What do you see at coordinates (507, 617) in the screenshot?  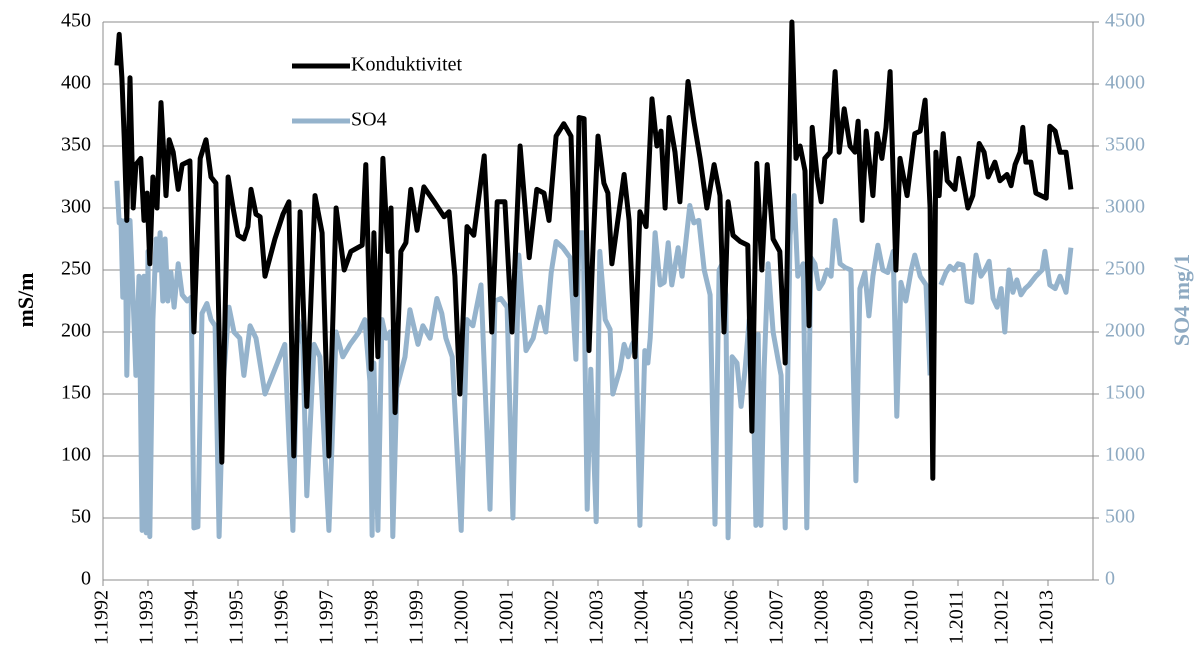 I see `x-tick-label: 1.2001` at bounding box center [507, 617].